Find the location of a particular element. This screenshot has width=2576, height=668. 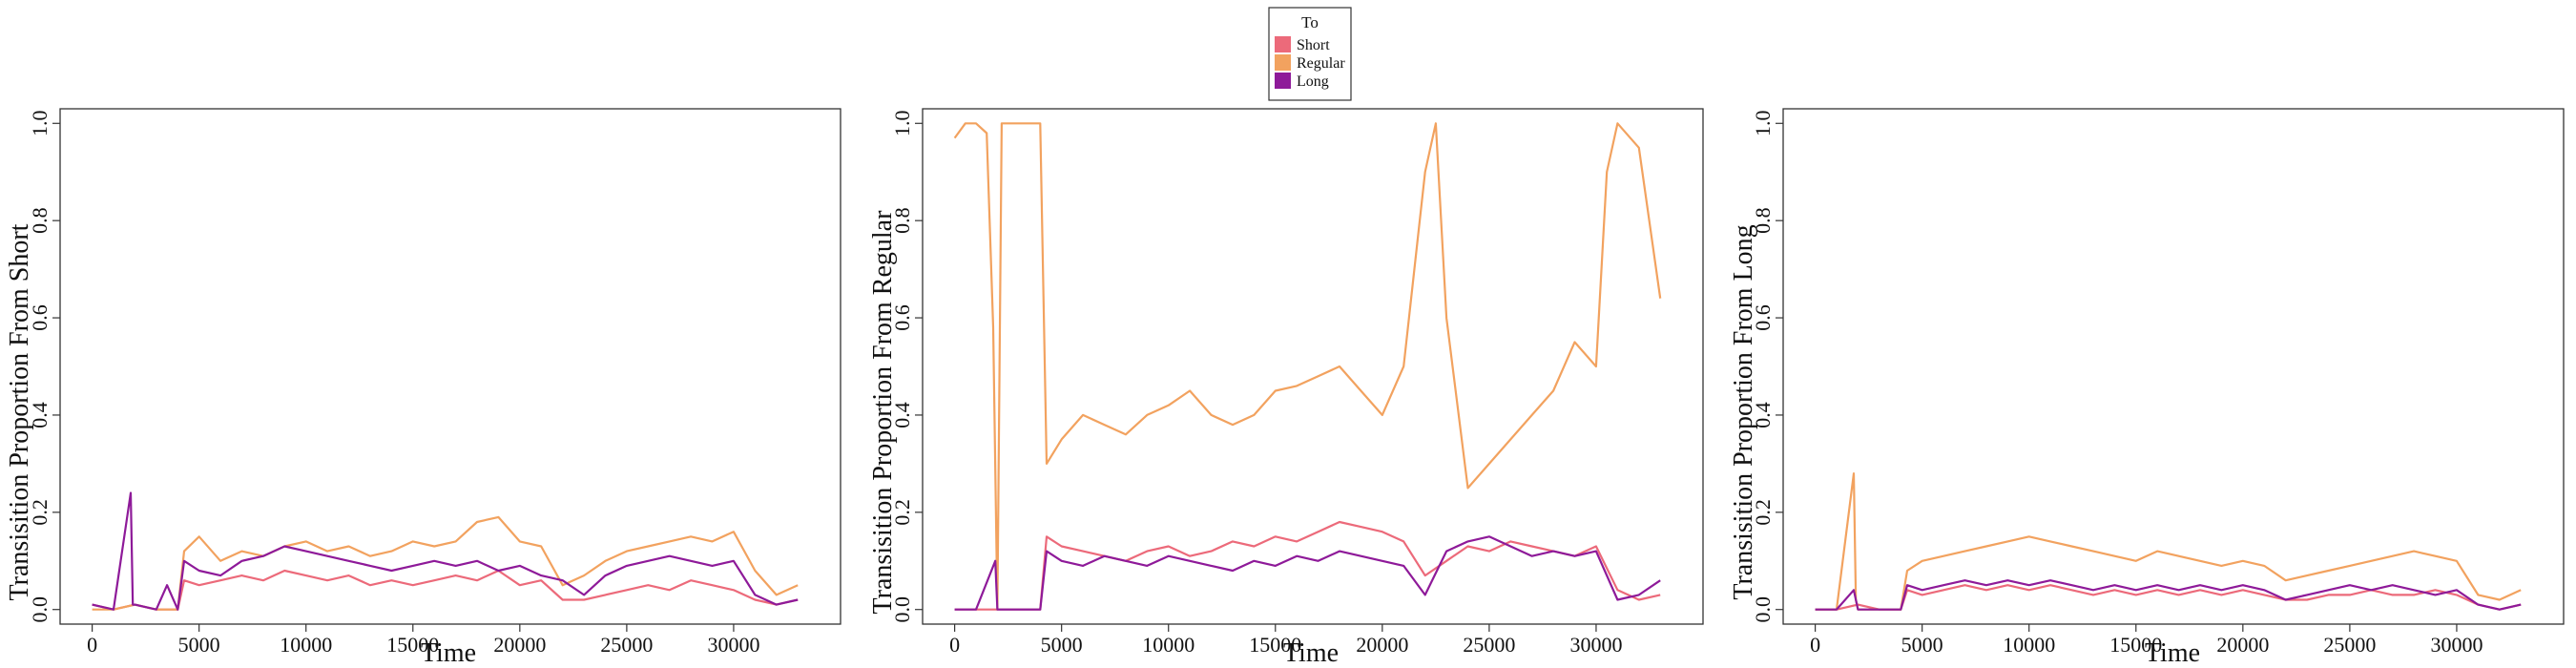

legend: To Short Regular Long is located at coordinates (1310, 54).